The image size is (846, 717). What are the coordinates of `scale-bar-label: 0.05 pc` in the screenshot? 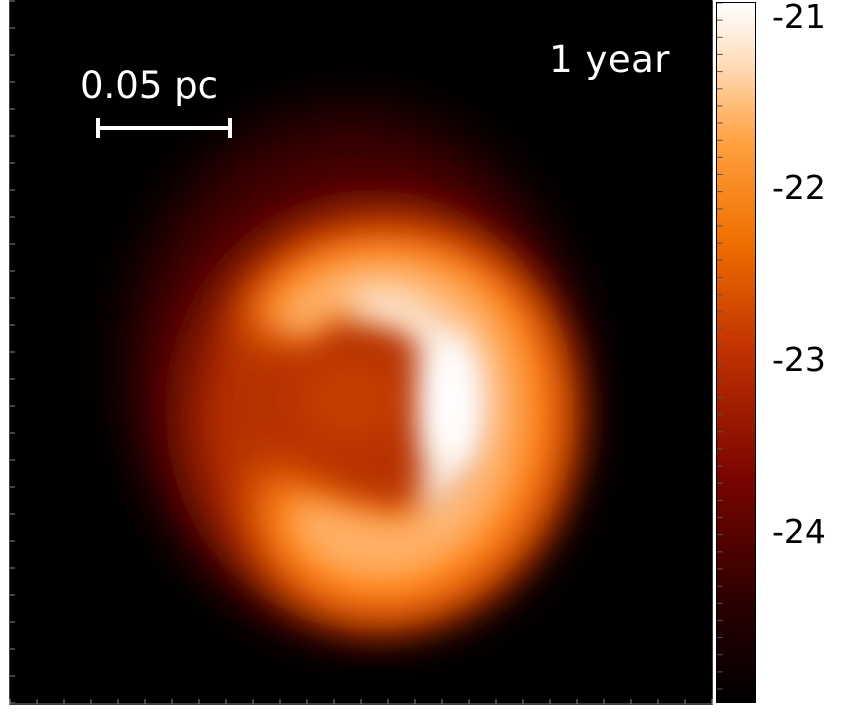 It's located at (149, 85).